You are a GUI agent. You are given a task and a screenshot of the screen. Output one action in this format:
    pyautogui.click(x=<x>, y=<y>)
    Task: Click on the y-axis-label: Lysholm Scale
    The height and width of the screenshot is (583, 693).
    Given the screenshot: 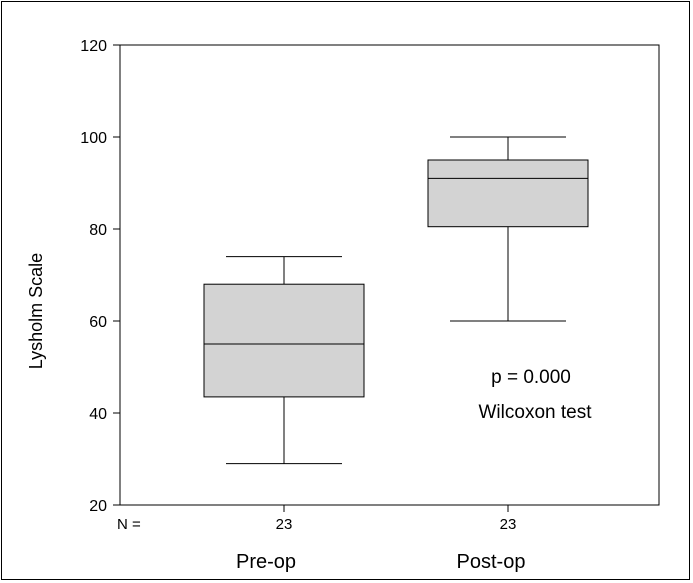 What is the action you would take?
    pyautogui.click(x=36, y=311)
    